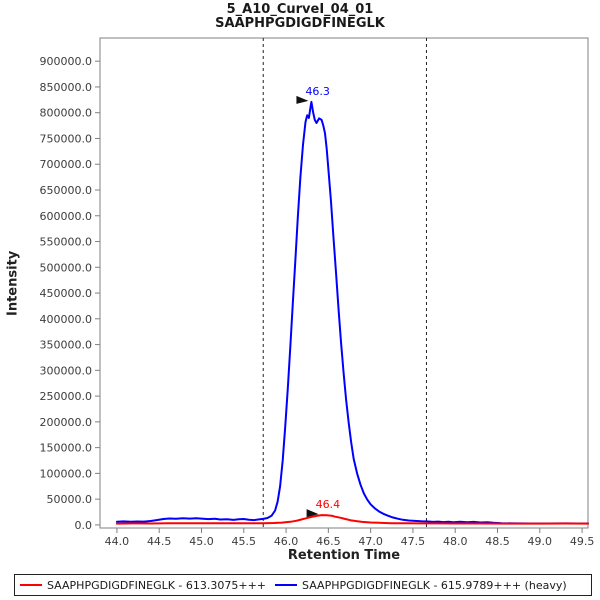 This screenshot has width=600, height=600. I want to click on legend-label-heavy: SAAPHPGDIGDFINEGLK - 615.9789+++ (heavy), so click(434, 585).